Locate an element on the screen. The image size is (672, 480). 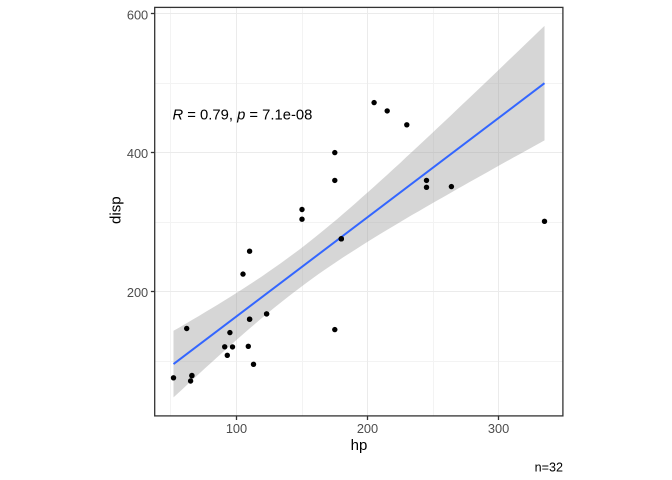
svg-text: R = 0.79, p = 7.1e-08 is located at coordinates (243, 115).